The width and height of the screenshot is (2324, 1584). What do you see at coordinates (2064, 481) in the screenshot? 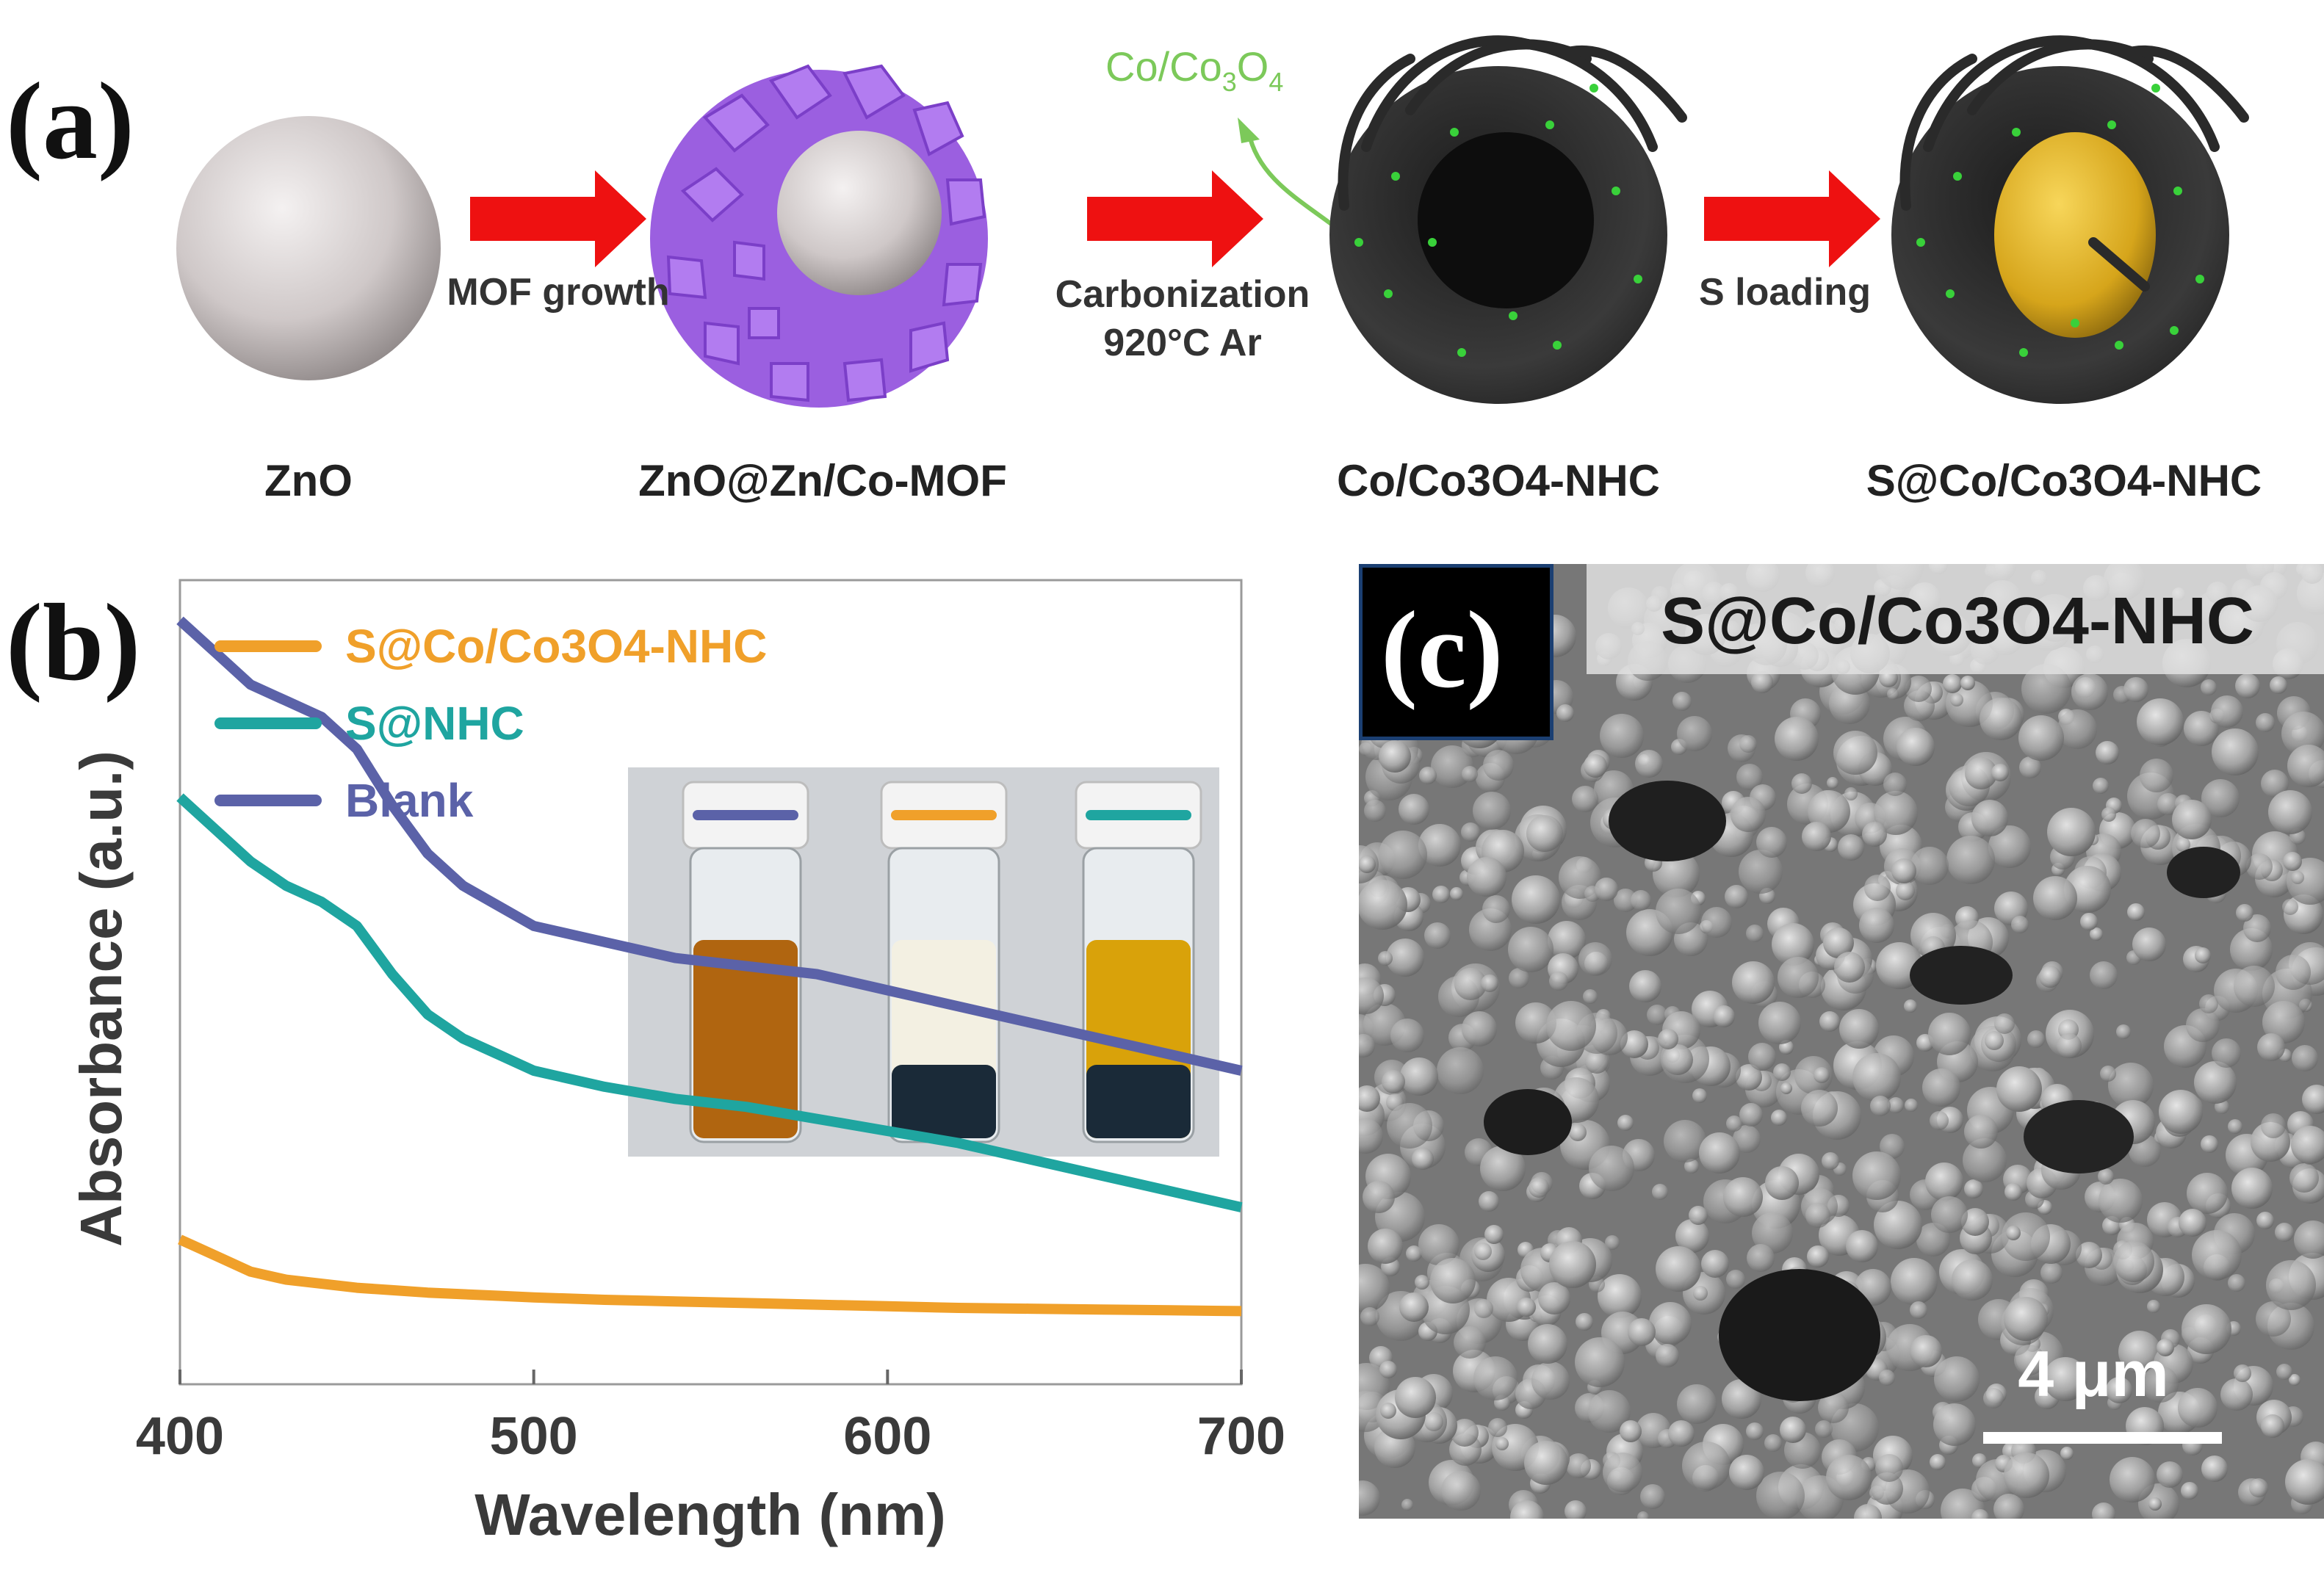
I see `material-name-s-co-nhc: S@Co/Co3O4-NHC` at bounding box center [2064, 481].